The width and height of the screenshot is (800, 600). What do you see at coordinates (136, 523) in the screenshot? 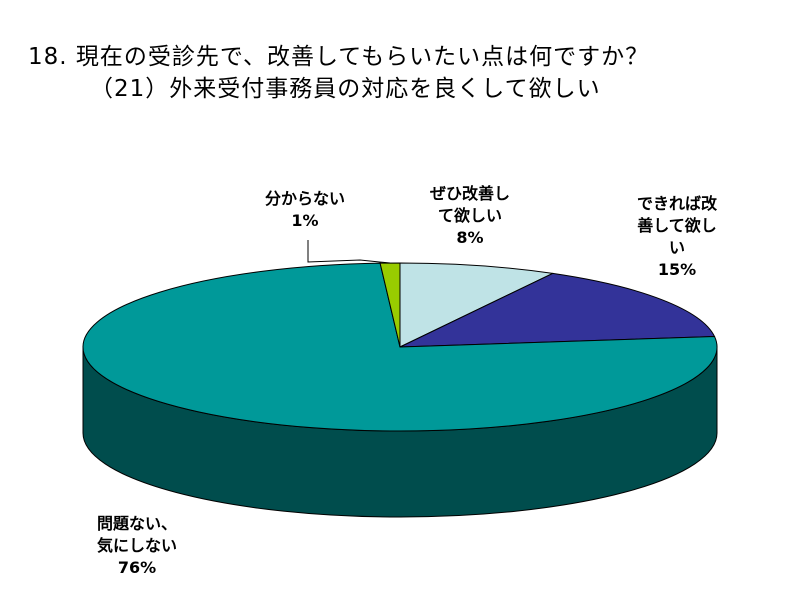
I see `label-line: 問題ない、` at bounding box center [136, 523].